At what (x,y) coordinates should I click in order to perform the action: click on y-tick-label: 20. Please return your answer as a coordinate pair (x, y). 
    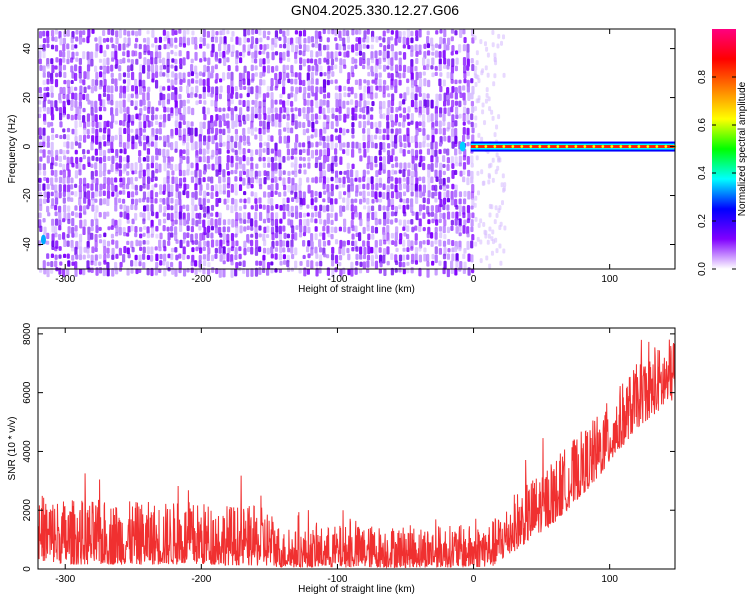
    Looking at the image, I should click on (27, 98).